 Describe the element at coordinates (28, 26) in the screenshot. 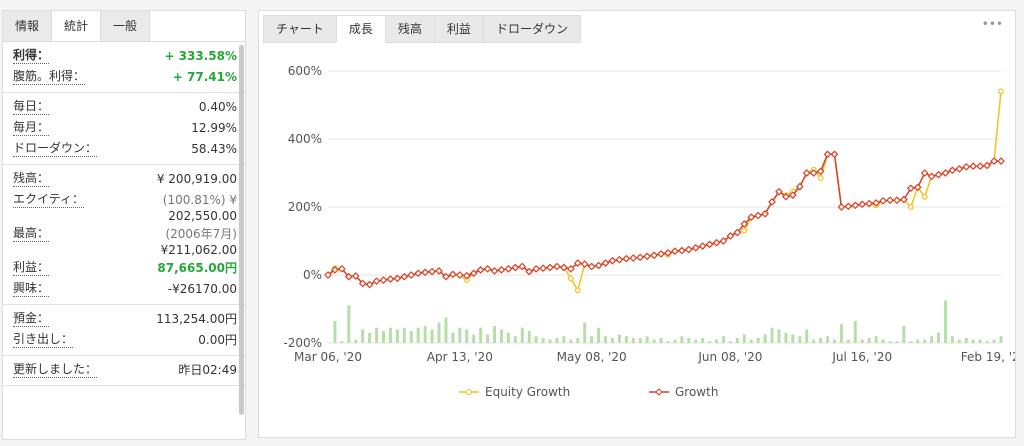

I see `tab: 情報` at that location.